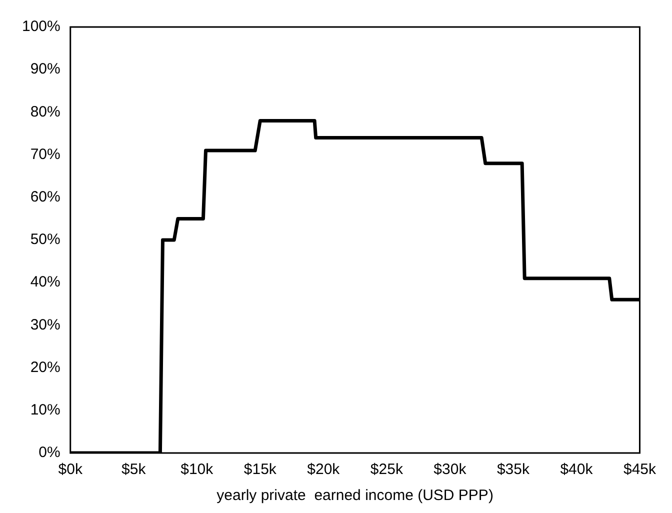 The image size is (672, 513). I want to click on y-tick-label: 50%, so click(45, 239).